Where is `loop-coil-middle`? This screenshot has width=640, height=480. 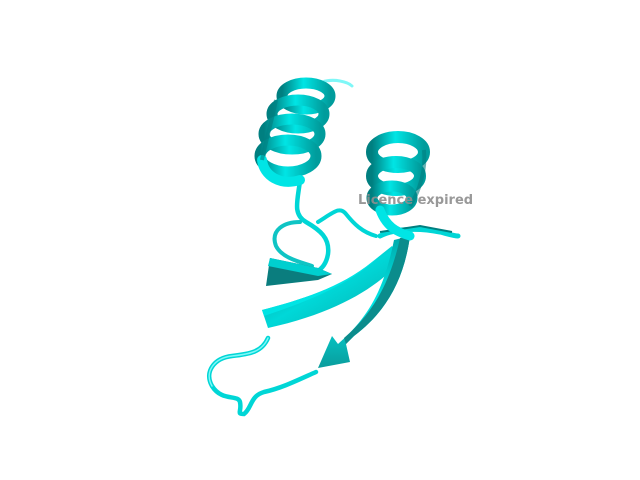
loop-coil-middle is located at coordinates (325, 226).